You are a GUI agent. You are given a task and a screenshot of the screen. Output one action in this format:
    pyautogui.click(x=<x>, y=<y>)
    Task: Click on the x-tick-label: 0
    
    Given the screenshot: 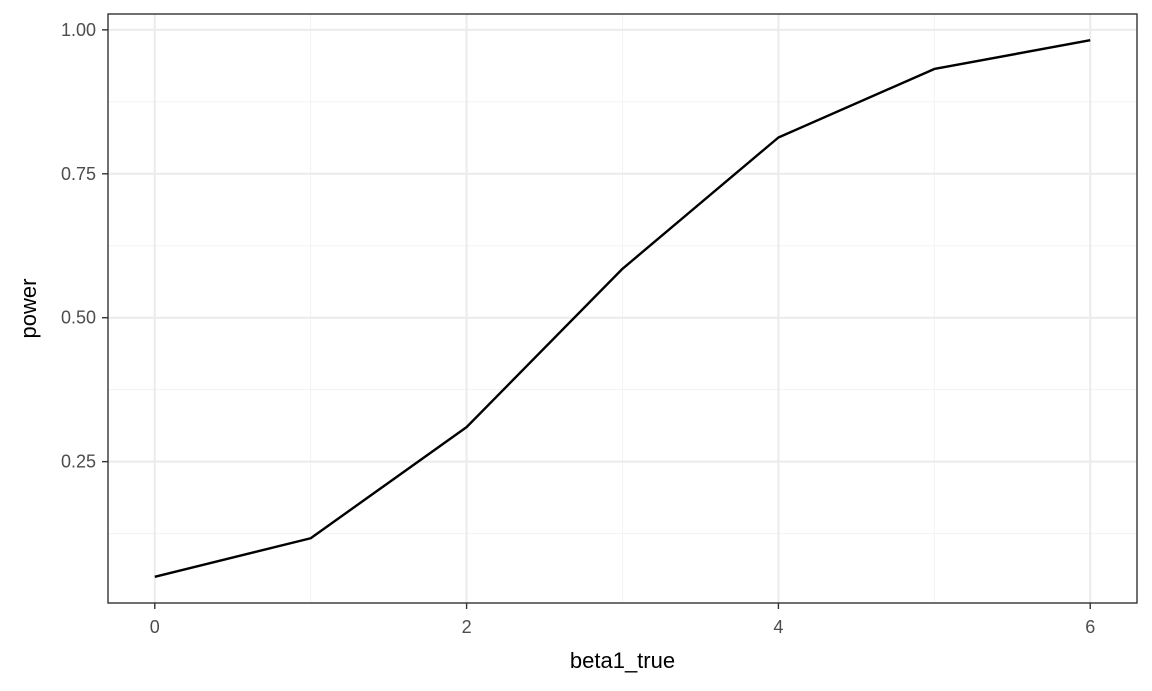 What is the action you would take?
    pyautogui.click(x=155, y=627)
    